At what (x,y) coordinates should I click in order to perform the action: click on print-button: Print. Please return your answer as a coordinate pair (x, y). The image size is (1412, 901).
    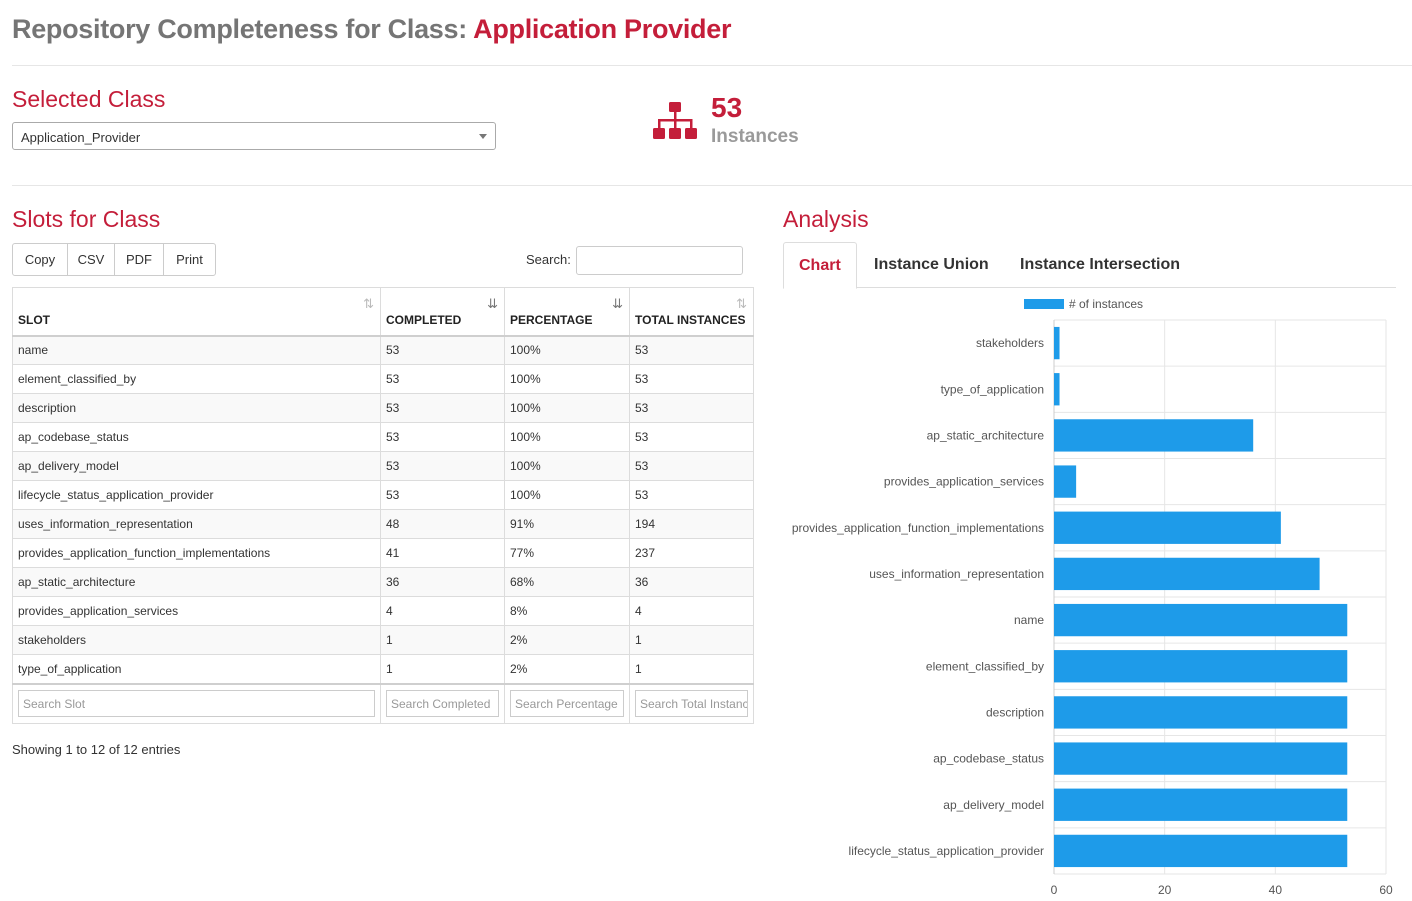
    Looking at the image, I should click on (189, 259).